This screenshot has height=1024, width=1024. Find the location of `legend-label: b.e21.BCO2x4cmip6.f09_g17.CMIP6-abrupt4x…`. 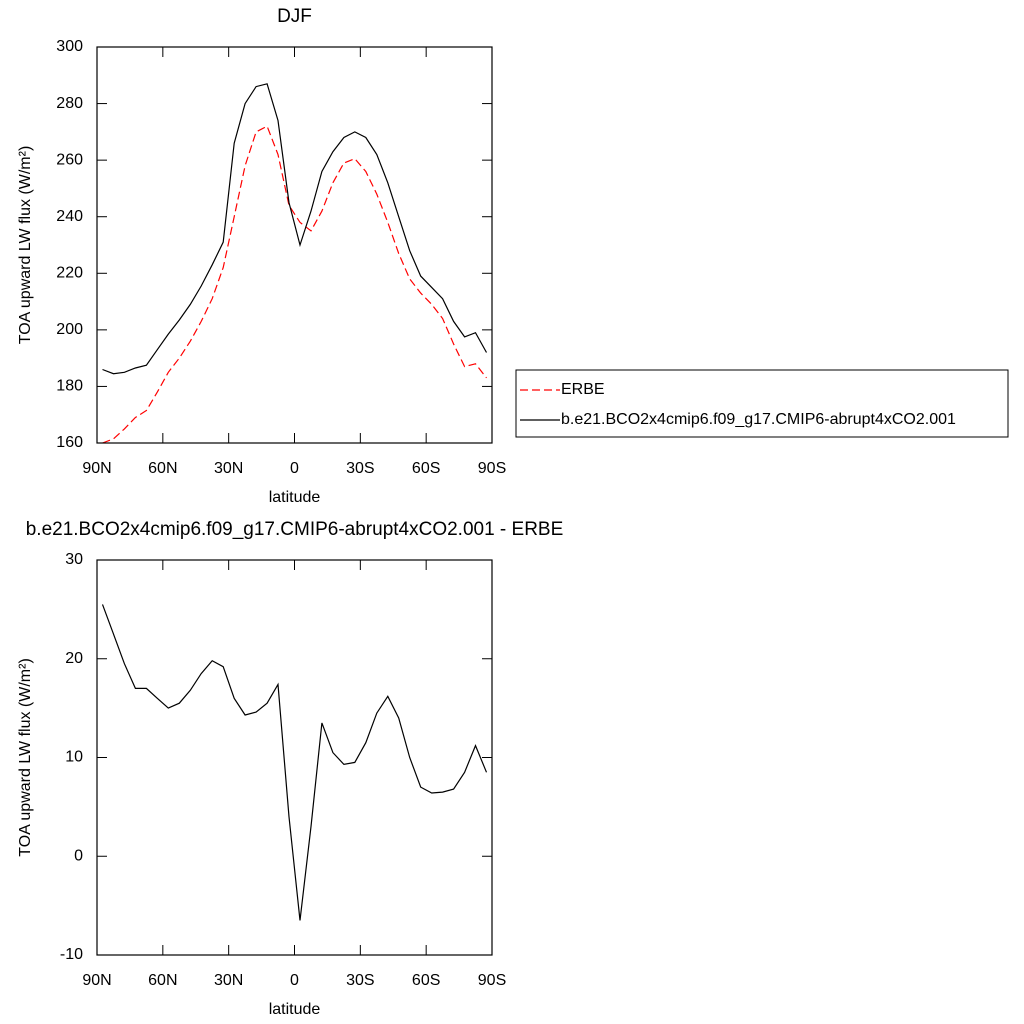

legend-label: b.e21.BCO2x4cmip6.f09_g17.CMIP6-abrupt4x… is located at coordinates (758, 419).